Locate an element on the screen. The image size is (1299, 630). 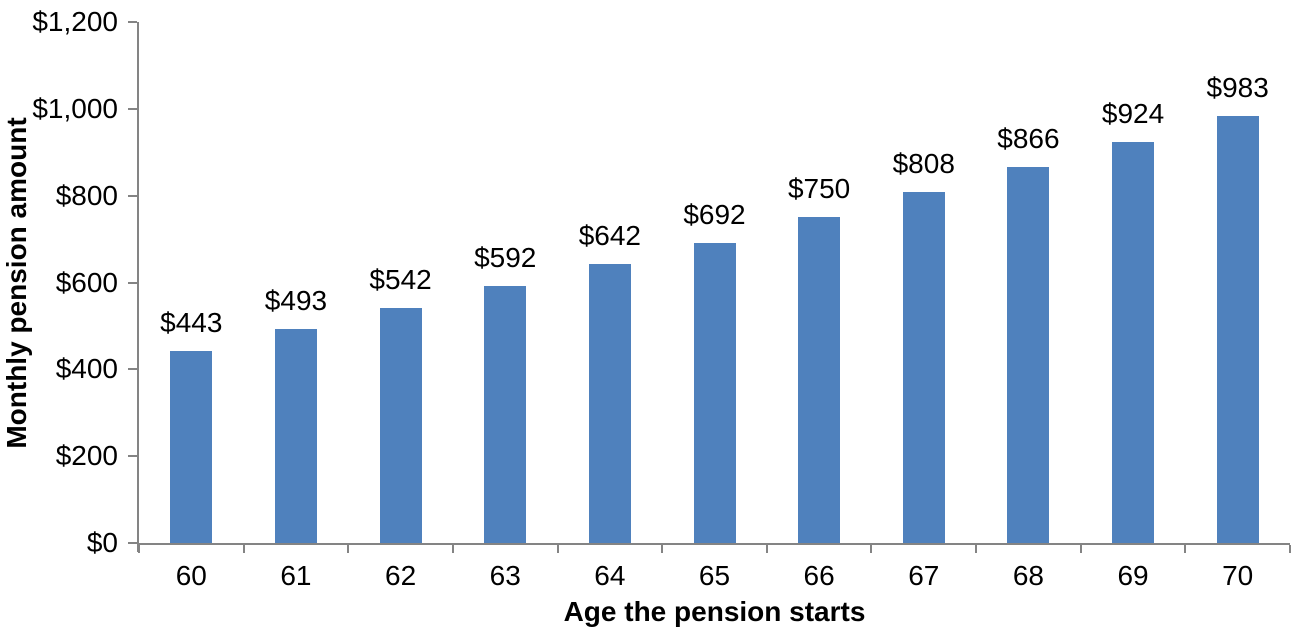
x-axis-title: Age the pension starts is located at coordinates (714, 611).